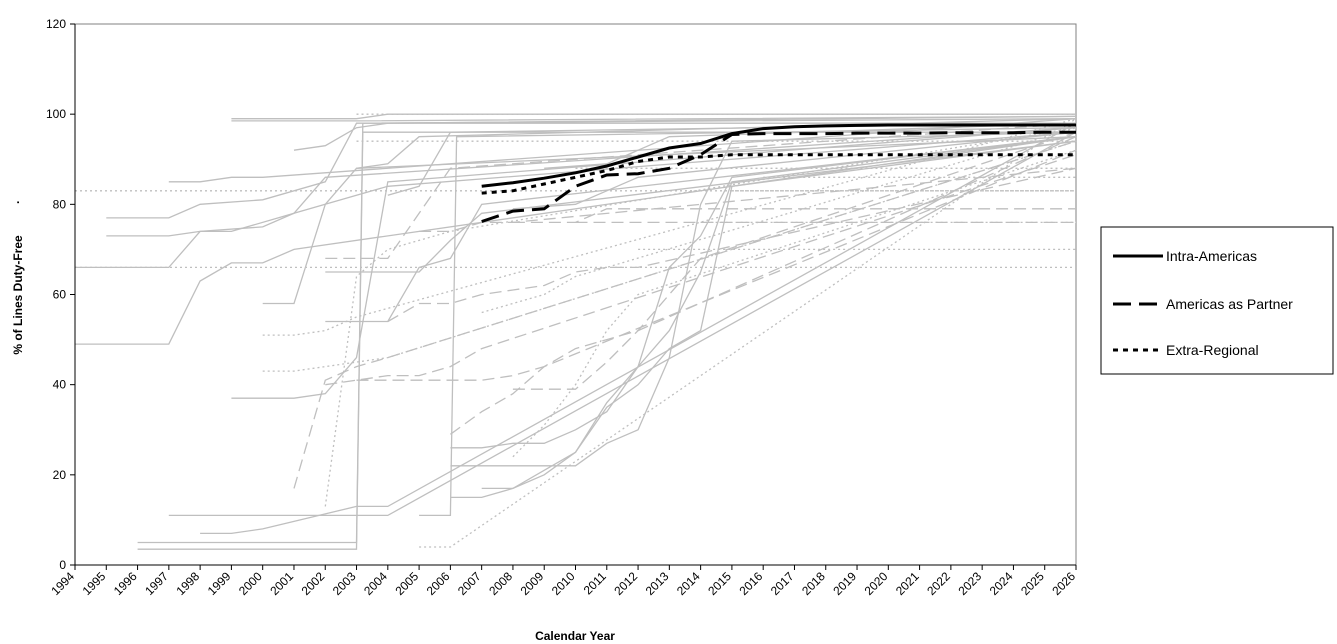 The height and width of the screenshot is (644, 1337). I want to click on y-tick-label: 100, so click(56, 114).